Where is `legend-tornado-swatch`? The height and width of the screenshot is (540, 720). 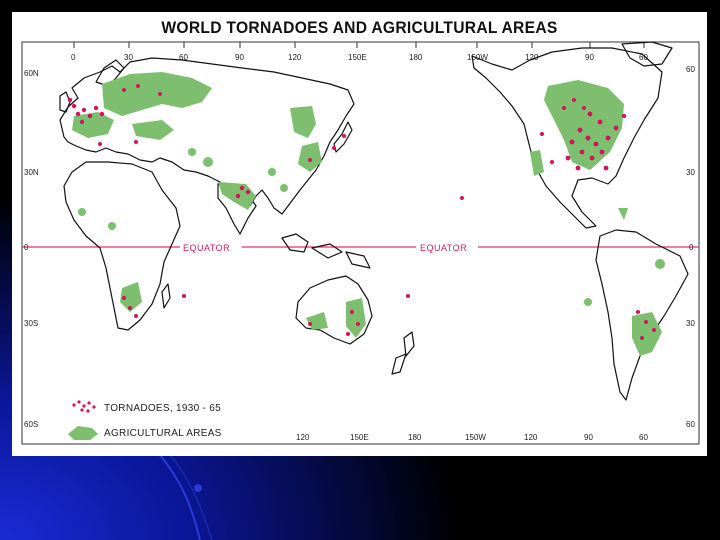 legend-tornado-swatch is located at coordinates (84, 406).